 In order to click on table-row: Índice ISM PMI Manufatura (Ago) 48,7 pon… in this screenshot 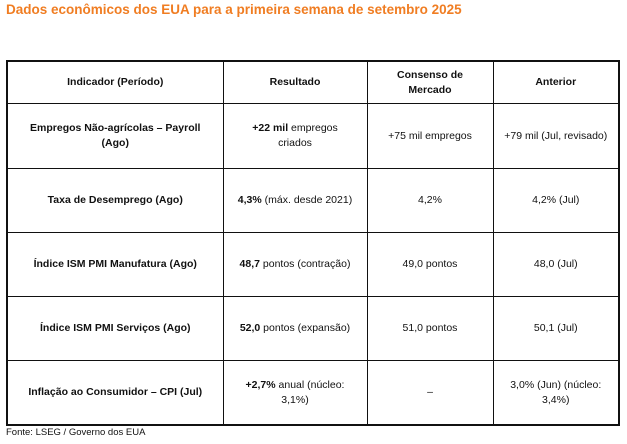, I will do `click(313, 264)`.